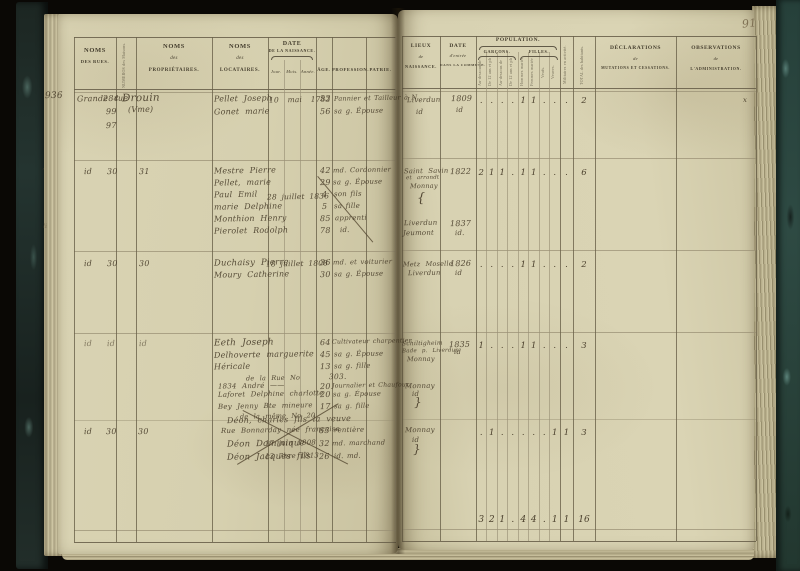  What do you see at coordinates (347, 206) in the screenshot?
I see `profession: sa fille` at bounding box center [347, 206].